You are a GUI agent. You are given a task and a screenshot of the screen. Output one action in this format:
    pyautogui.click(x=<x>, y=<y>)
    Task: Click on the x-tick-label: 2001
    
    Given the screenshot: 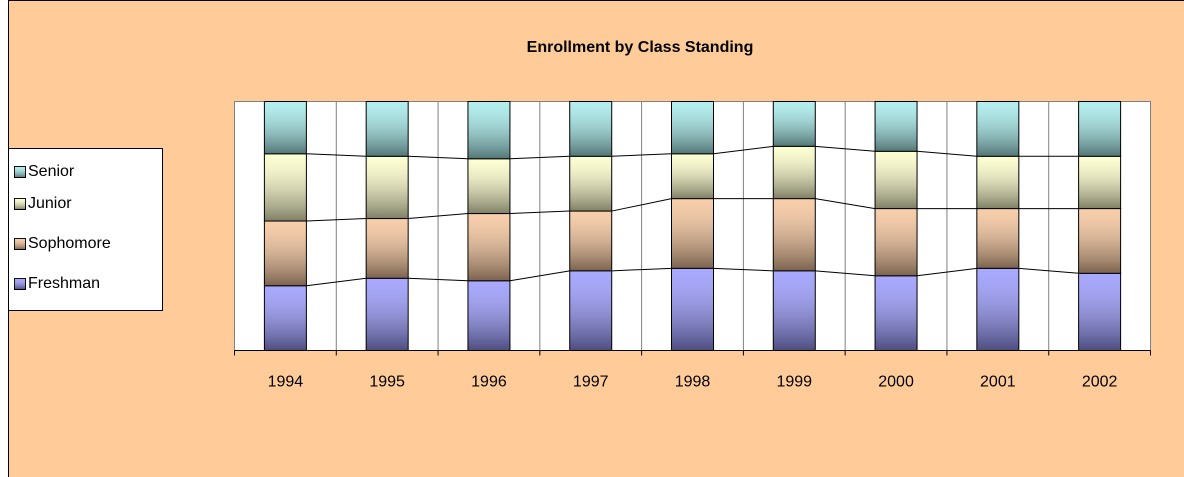 What is the action you would take?
    pyautogui.click(x=998, y=382)
    